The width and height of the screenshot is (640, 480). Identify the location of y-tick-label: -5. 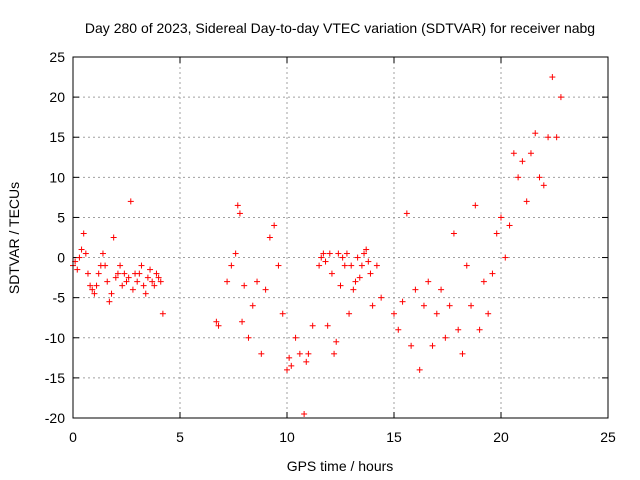
(59, 298).